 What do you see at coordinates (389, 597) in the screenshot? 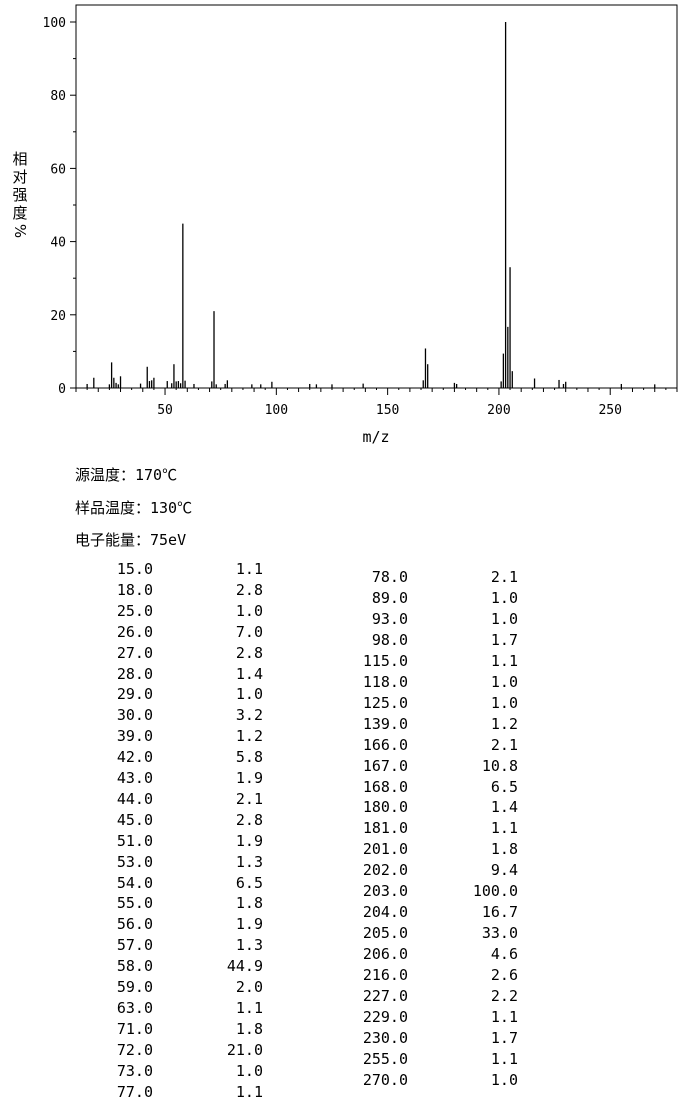
I see `mz-value: 89.0` at bounding box center [389, 597].